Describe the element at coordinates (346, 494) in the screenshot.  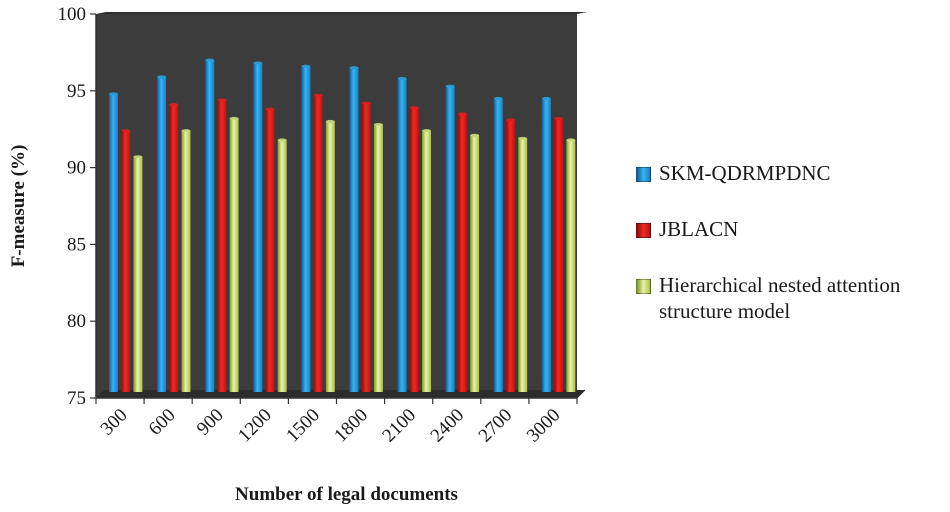
I see `x-axis-title: Number of legal documents` at that location.